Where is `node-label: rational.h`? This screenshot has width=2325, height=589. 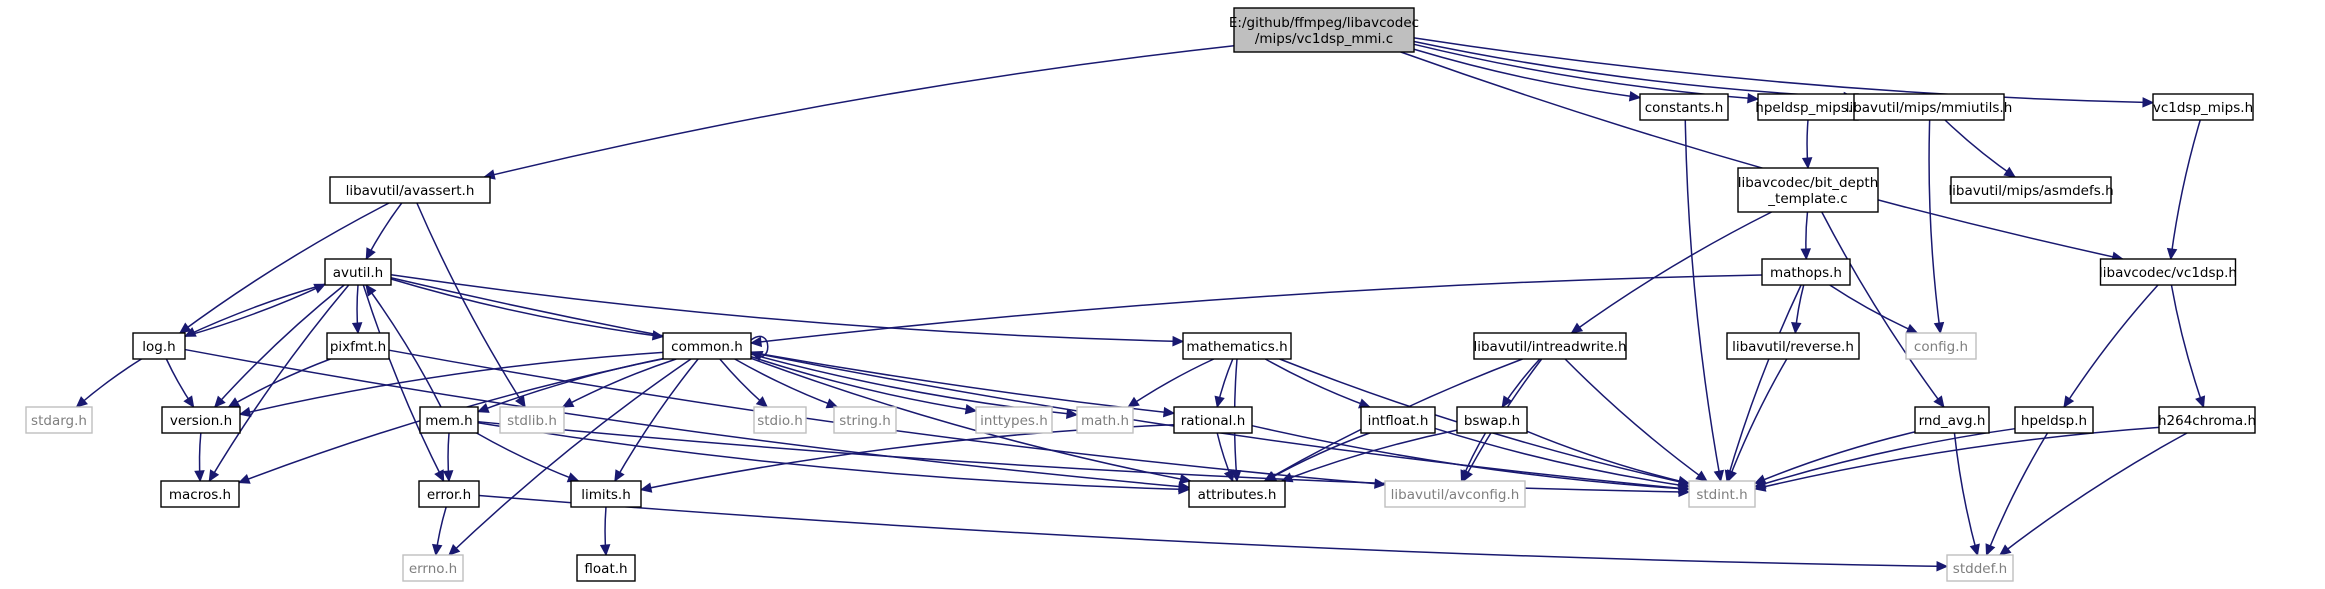
node-label: rational.h is located at coordinates (1213, 421).